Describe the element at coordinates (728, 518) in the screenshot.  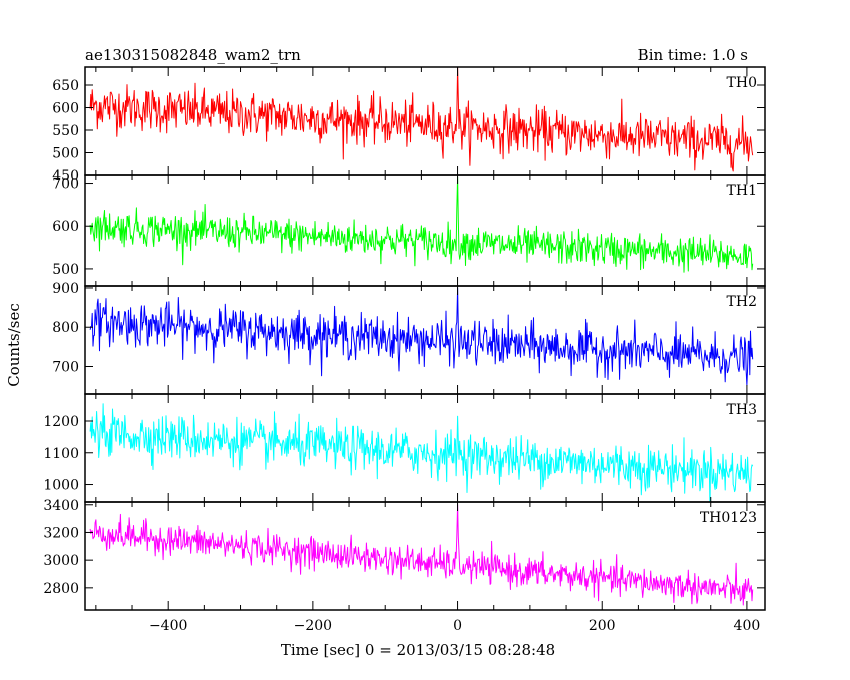
I see `panel-label-th0123: TH0123` at that location.